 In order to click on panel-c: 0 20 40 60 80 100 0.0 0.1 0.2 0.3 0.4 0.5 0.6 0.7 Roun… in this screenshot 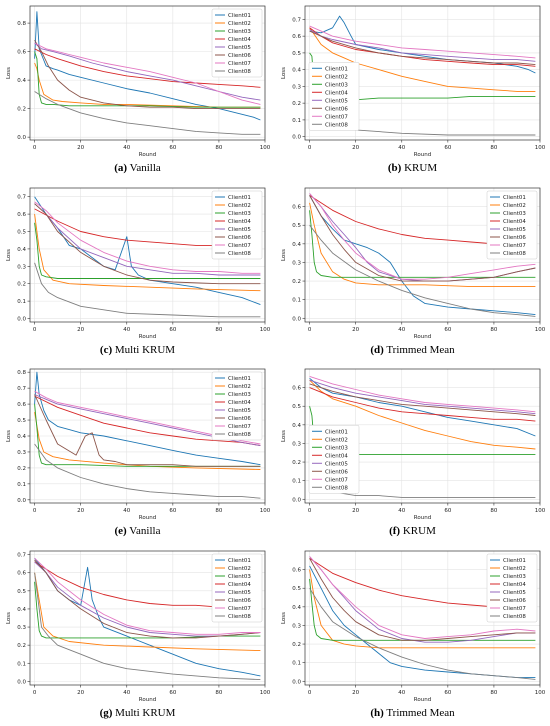, I will do `click(137, 273)`.